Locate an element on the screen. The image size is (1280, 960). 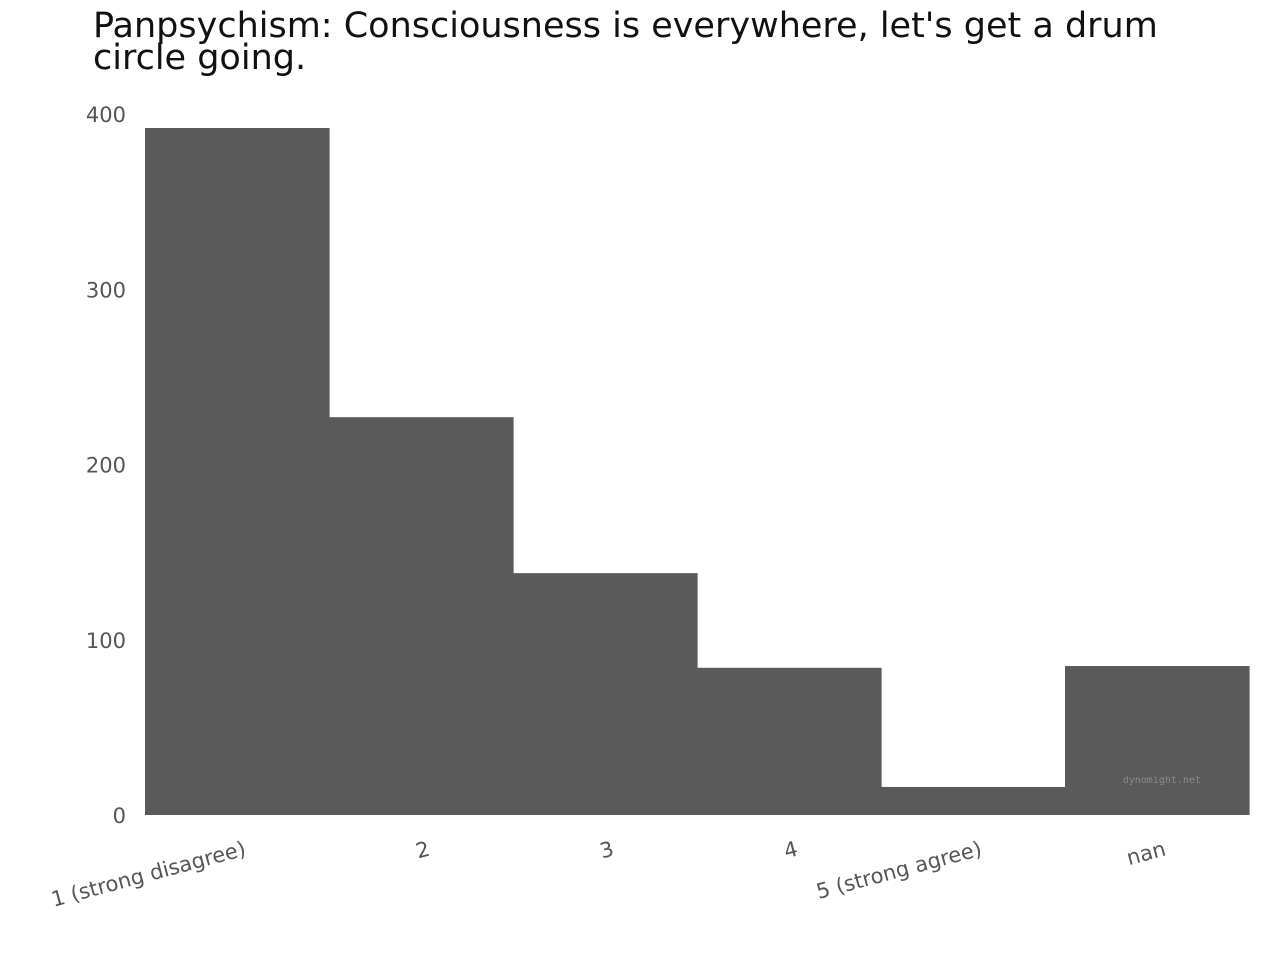
x-tick-label: 5 (strong agree) is located at coordinates (899, 870).